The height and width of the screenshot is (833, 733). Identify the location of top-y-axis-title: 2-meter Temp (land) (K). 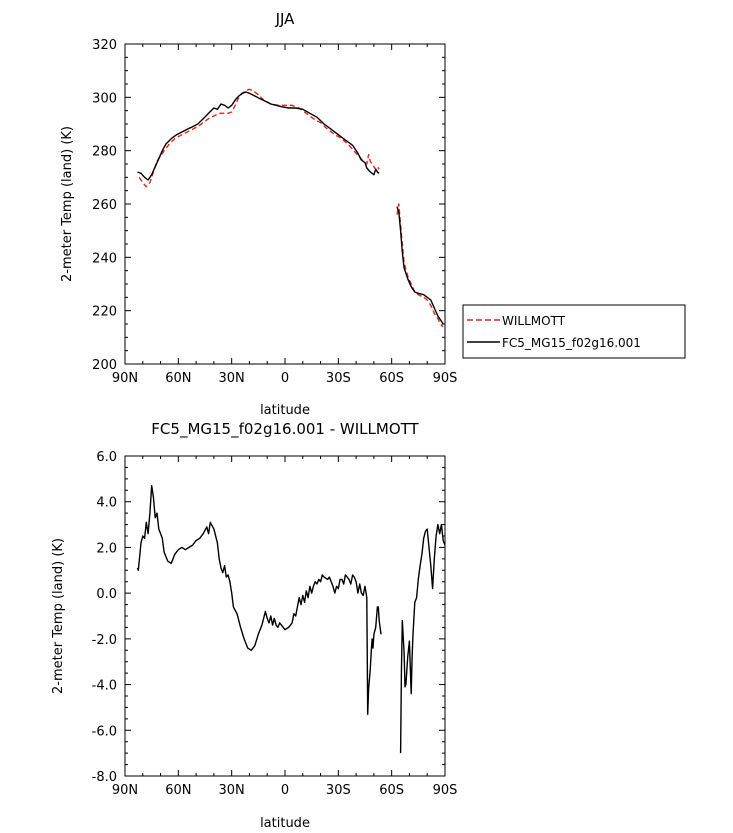
(67, 204).